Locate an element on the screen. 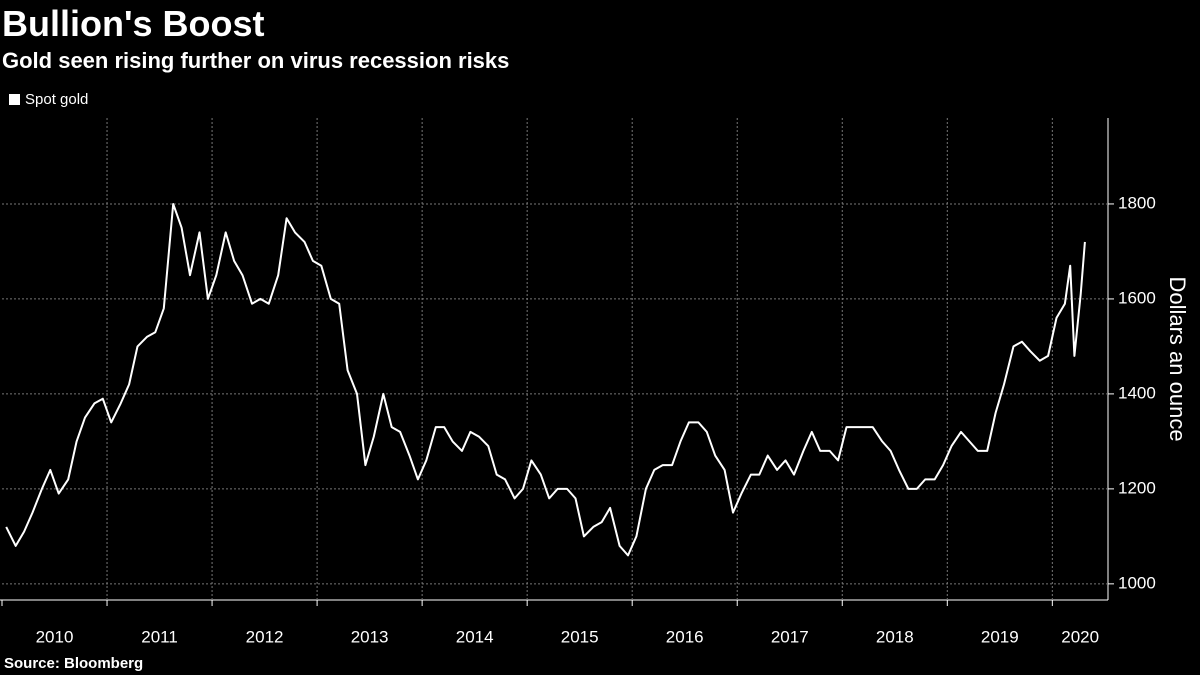  x-tick-label: 2014 is located at coordinates (475, 636).